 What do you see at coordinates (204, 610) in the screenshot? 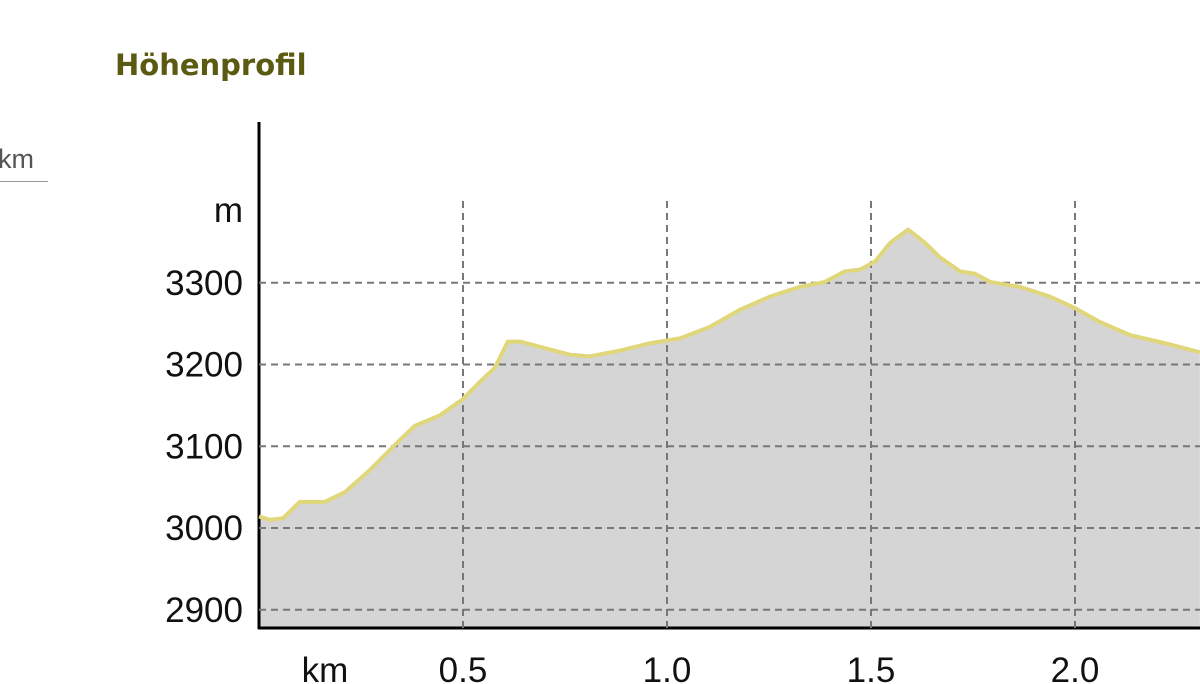
I see `y-tick-label: 2900` at bounding box center [204, 610].